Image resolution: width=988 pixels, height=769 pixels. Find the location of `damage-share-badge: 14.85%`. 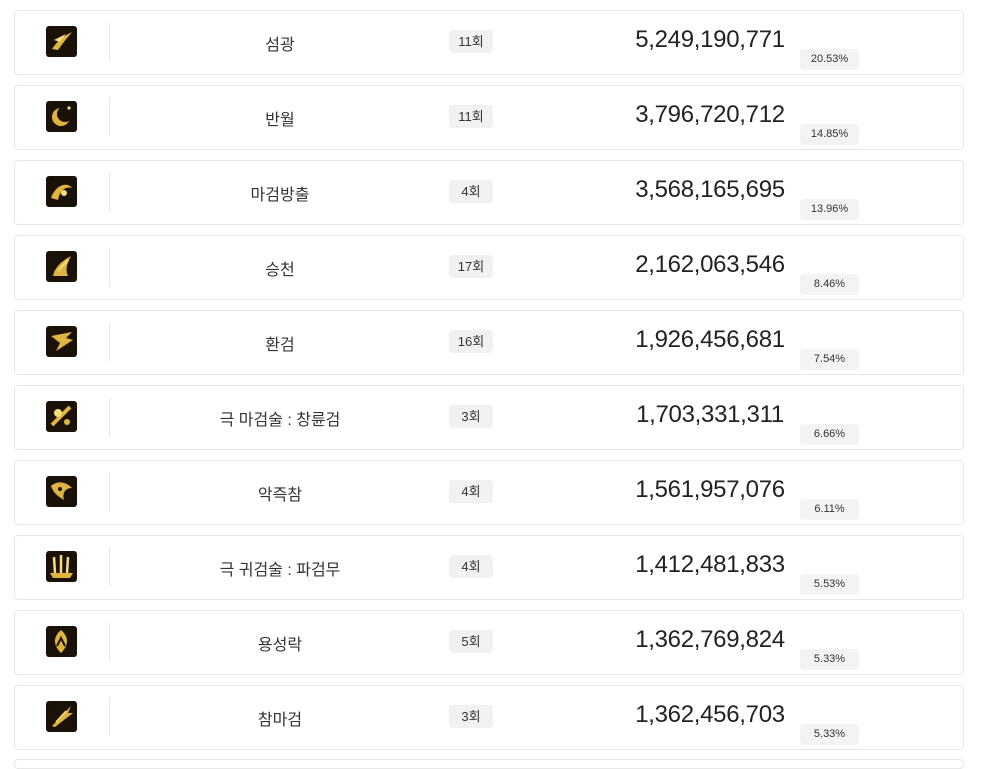

damage-share-badge: 14.85% is located at coordinates (829, 134).